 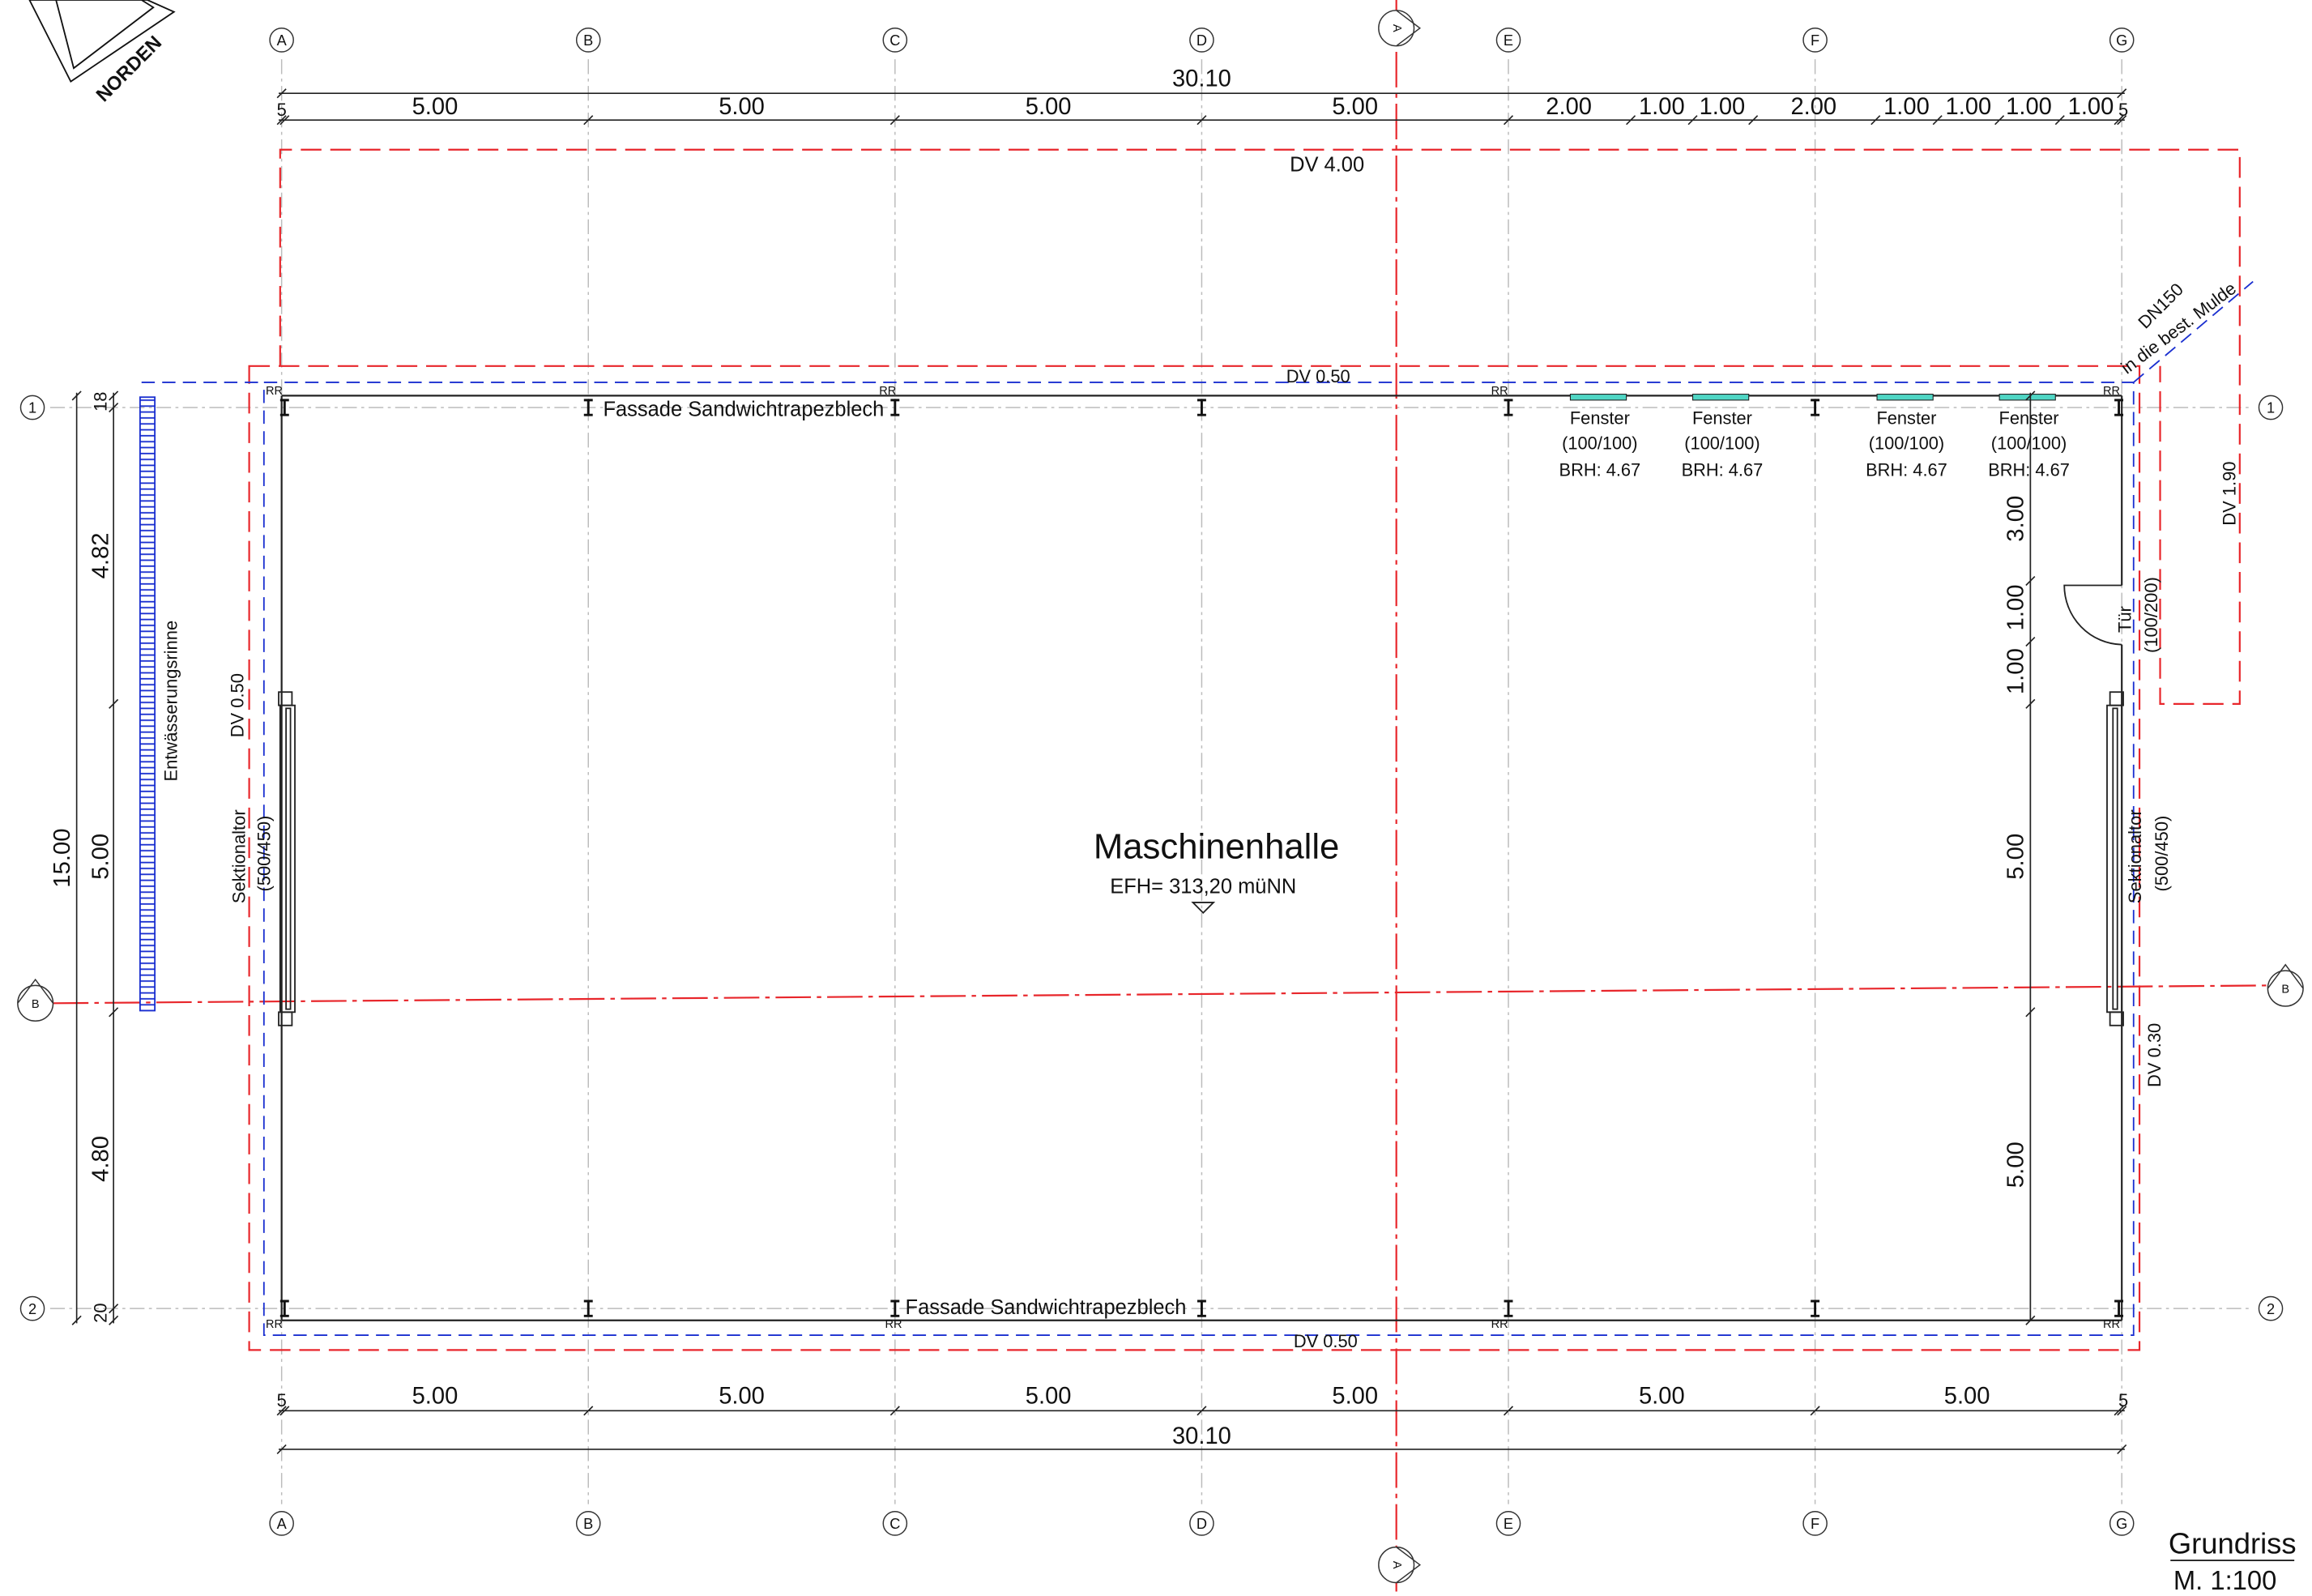 I want to click on room-name: Maschinenhalle, so click(x=1216, y=847).